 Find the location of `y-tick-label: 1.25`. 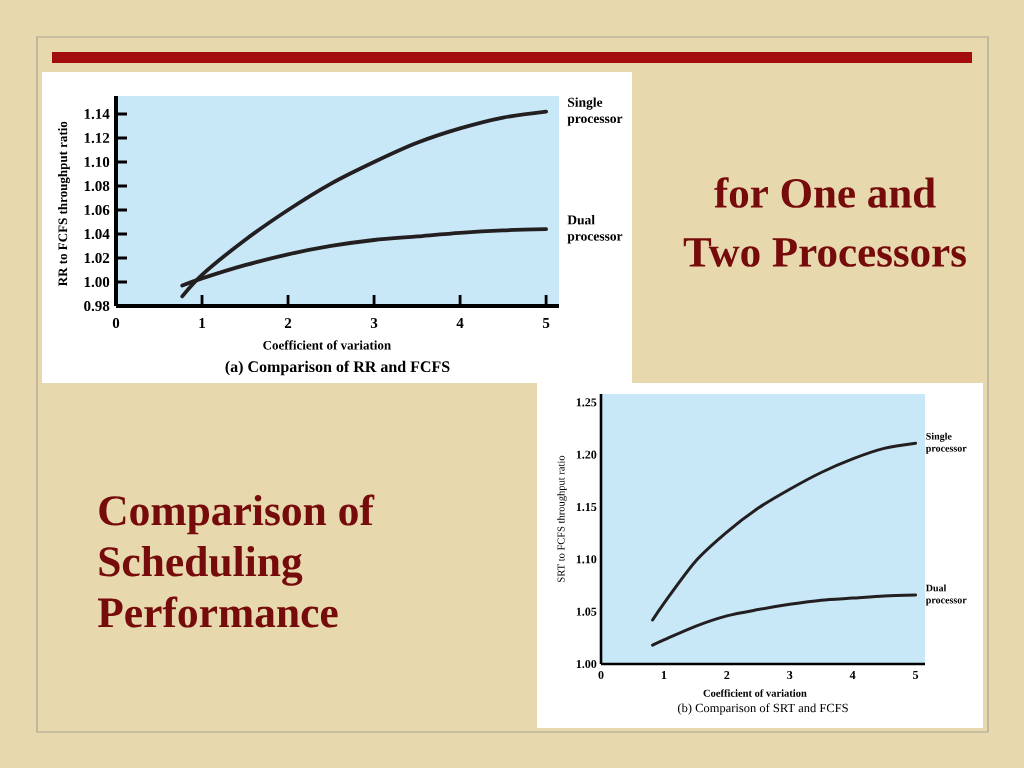

y-tick-label: 1.25 is located at coordinates (586, 402).